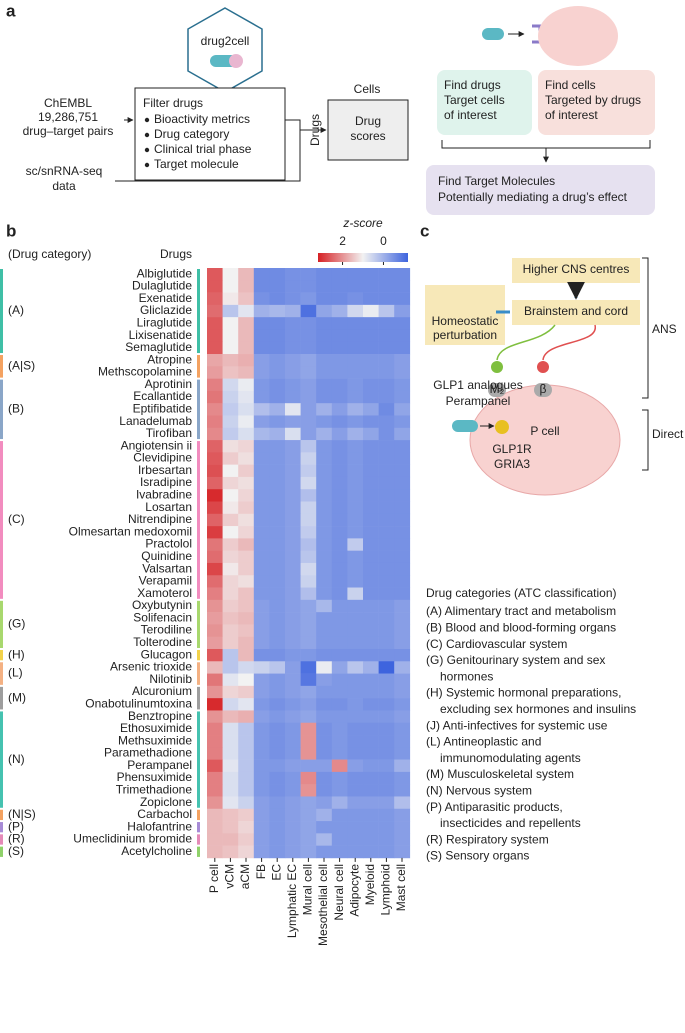 The width and height of the screenshot is (685, 1033). I want to click on drug-label: Methsuximide, so click(155, 740).